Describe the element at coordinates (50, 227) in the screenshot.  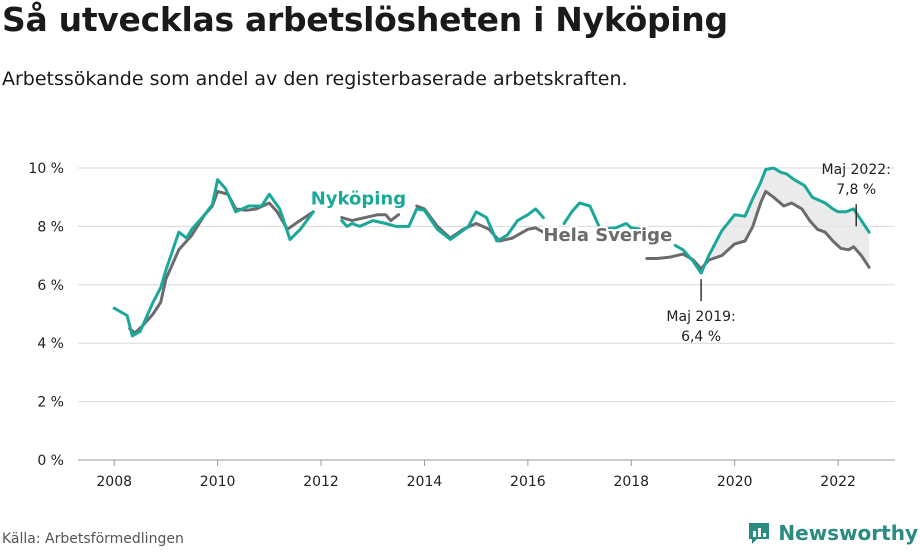
I see `y-tick-label: 8 %` at that location.